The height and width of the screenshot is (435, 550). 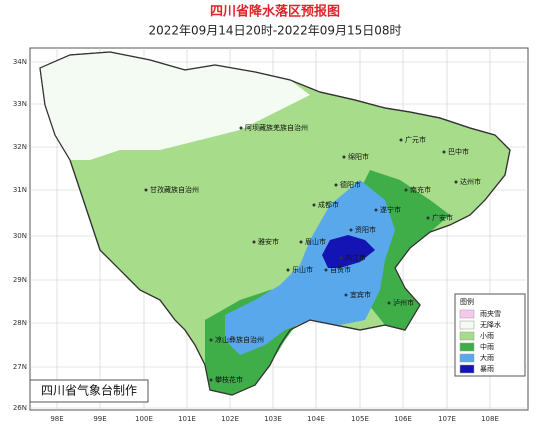 What do you see at coordinates (458, 151) in the screenshot?
I see `city-label: 巴中市` at bounding box center [458, 151].